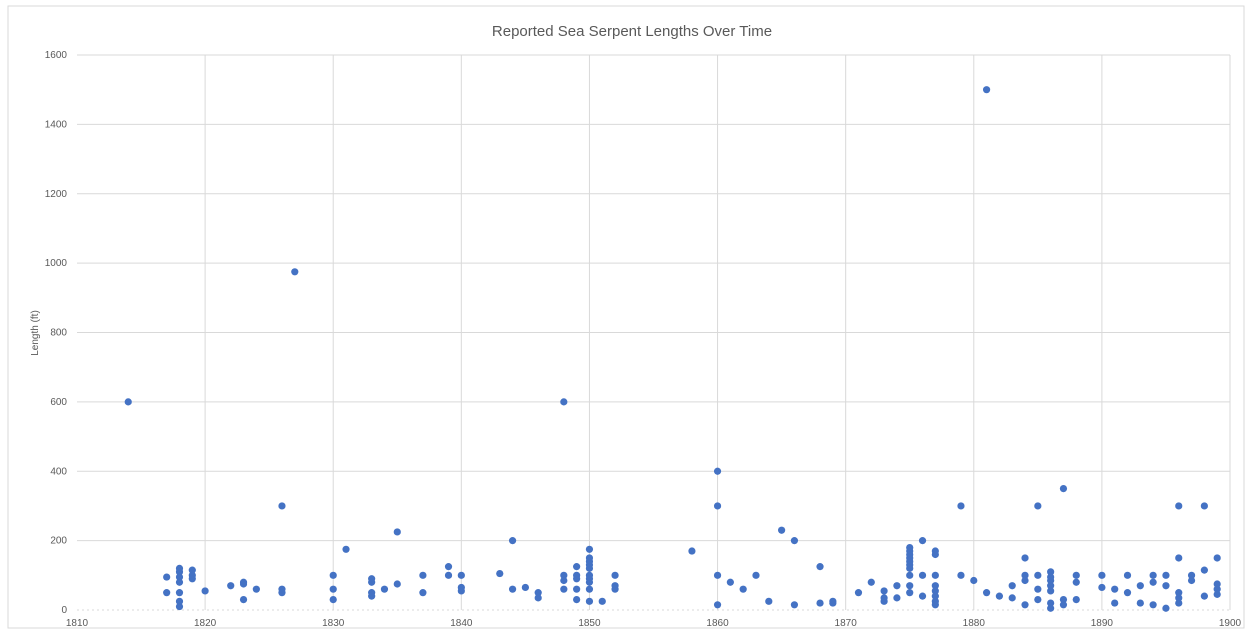 The image size is (1252, 635). Describe the element at coordinates (56, 124) in the screenshot. I see `y-tick-label: 1400` at that location.